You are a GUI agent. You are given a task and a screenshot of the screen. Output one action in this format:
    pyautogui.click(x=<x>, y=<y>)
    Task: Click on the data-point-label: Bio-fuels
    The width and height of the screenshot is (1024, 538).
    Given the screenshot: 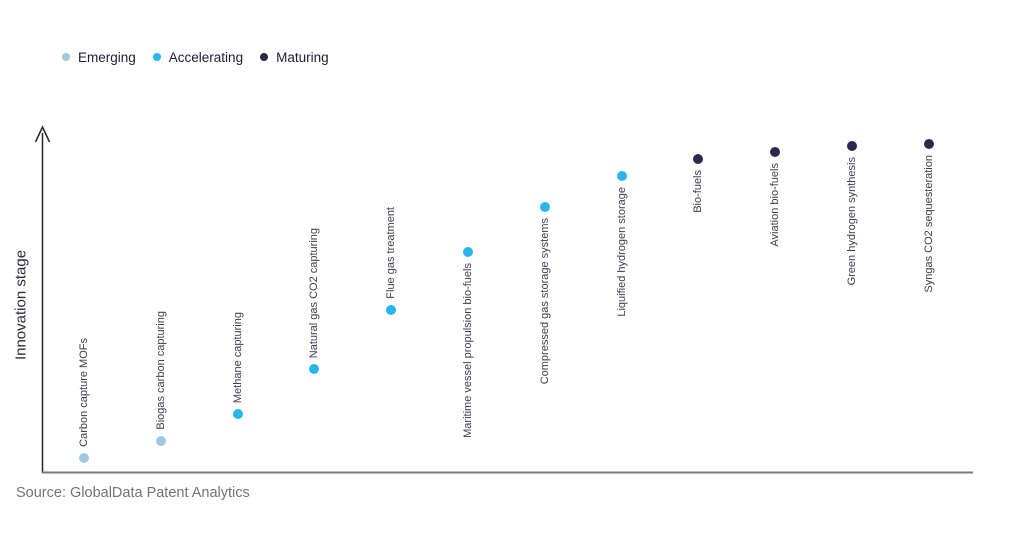 What is the action you would take?
    pyautogui.click(x=698, y=191)
    